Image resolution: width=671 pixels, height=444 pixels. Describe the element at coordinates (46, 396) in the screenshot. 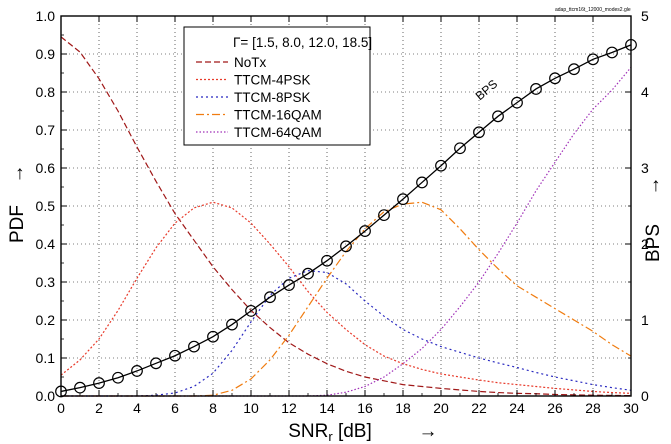

I see `y-tick-label: 0.0` at that location.